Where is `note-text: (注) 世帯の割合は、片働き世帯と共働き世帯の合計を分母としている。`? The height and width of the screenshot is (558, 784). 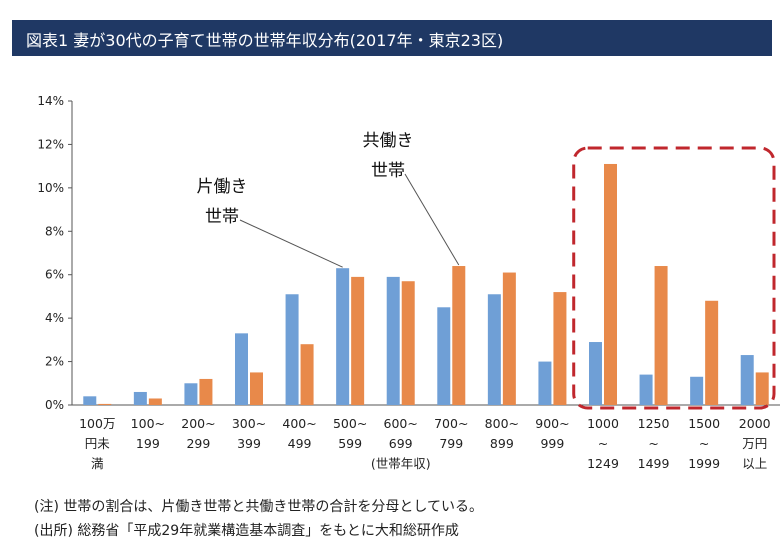
note-text: (注) 世帯の割合は、片働き世帯と共働き世帯の合計を分母としている。 is located at coordinates (258, 507).